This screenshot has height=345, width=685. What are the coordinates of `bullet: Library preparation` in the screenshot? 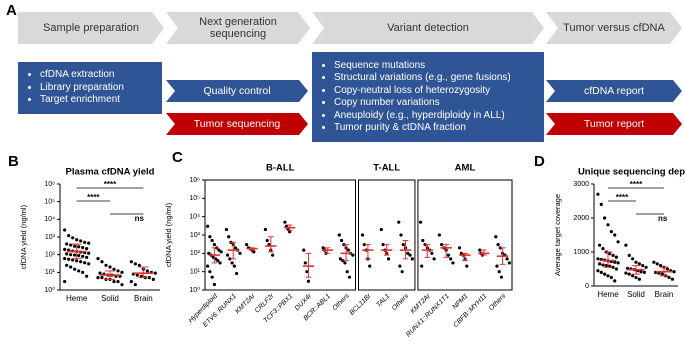 It's located at (82, 88).